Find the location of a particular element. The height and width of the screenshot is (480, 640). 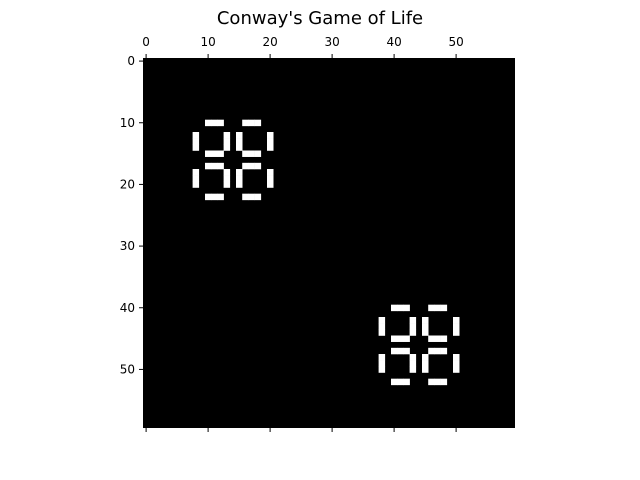

x-tick-label: 50 is located at coordinates (455, 42).